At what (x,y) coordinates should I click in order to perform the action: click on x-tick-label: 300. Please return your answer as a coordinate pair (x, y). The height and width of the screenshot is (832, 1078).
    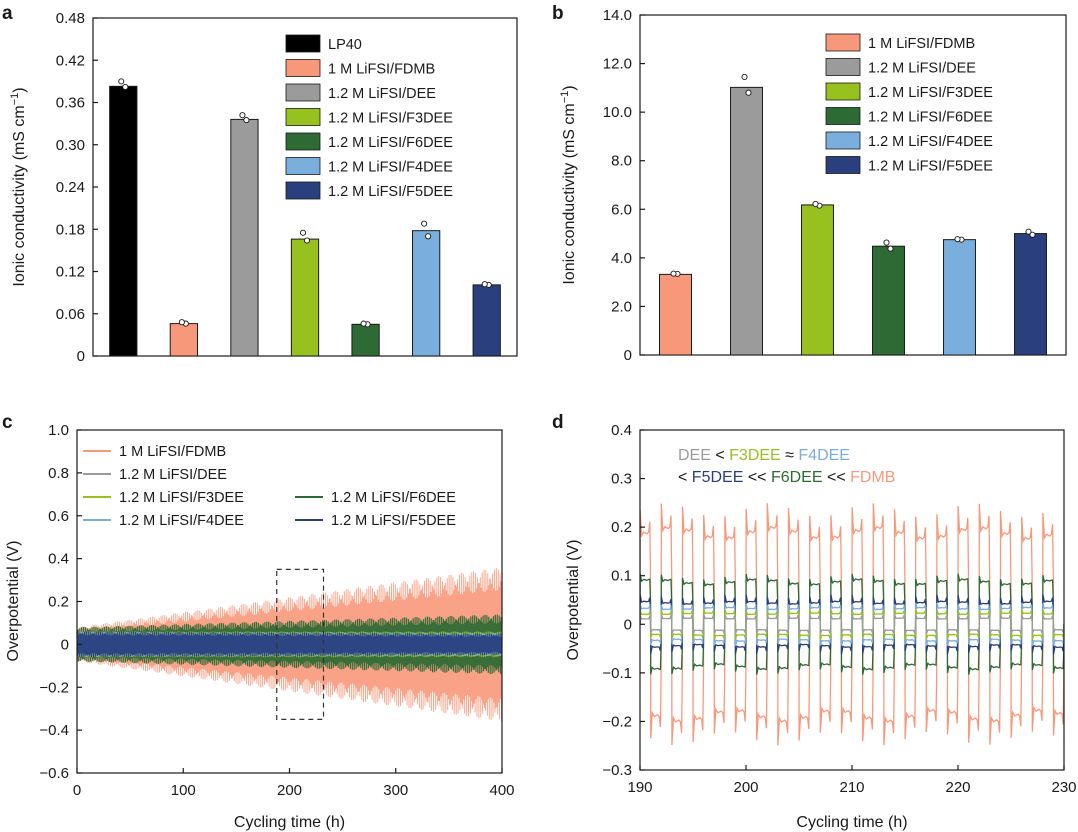
    Looking at the image, I should click on (395, 790).